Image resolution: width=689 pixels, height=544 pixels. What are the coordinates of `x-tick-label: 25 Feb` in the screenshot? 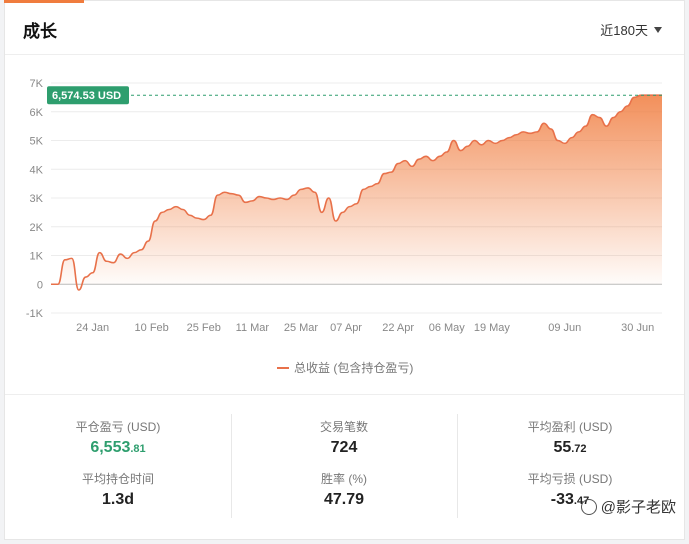 It's located at (204, 328).